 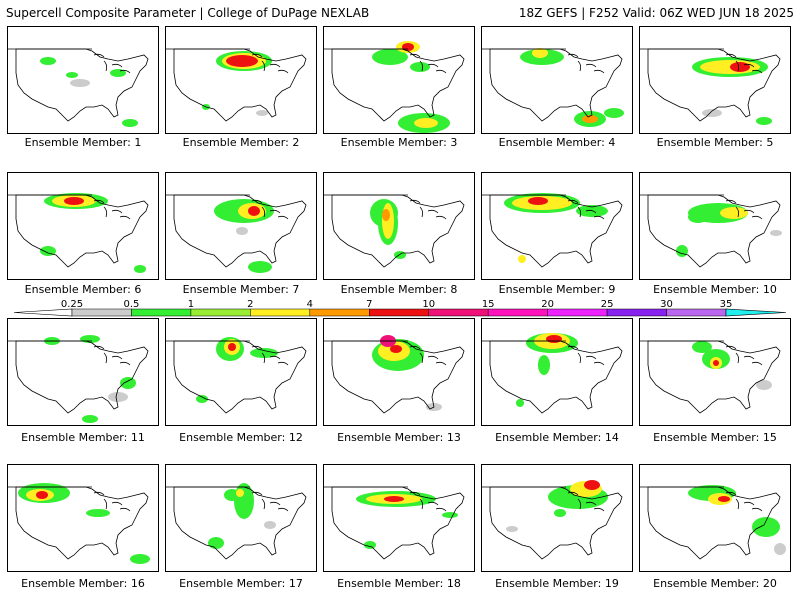 What do you see at coordinates (310, 304) in the screenshot?
I see `scale-tick-label: 4` at bounding box center [310, 304].